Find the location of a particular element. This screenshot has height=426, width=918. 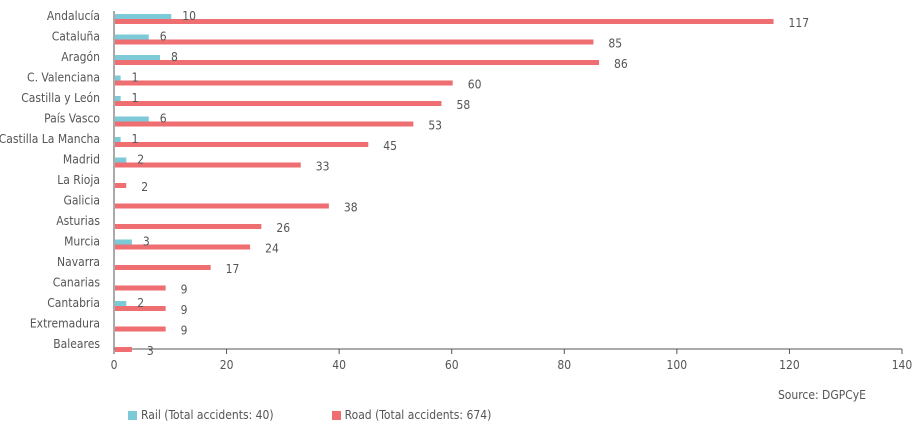

label-rail-aragon: 8 is located at coordinates (174, 57).